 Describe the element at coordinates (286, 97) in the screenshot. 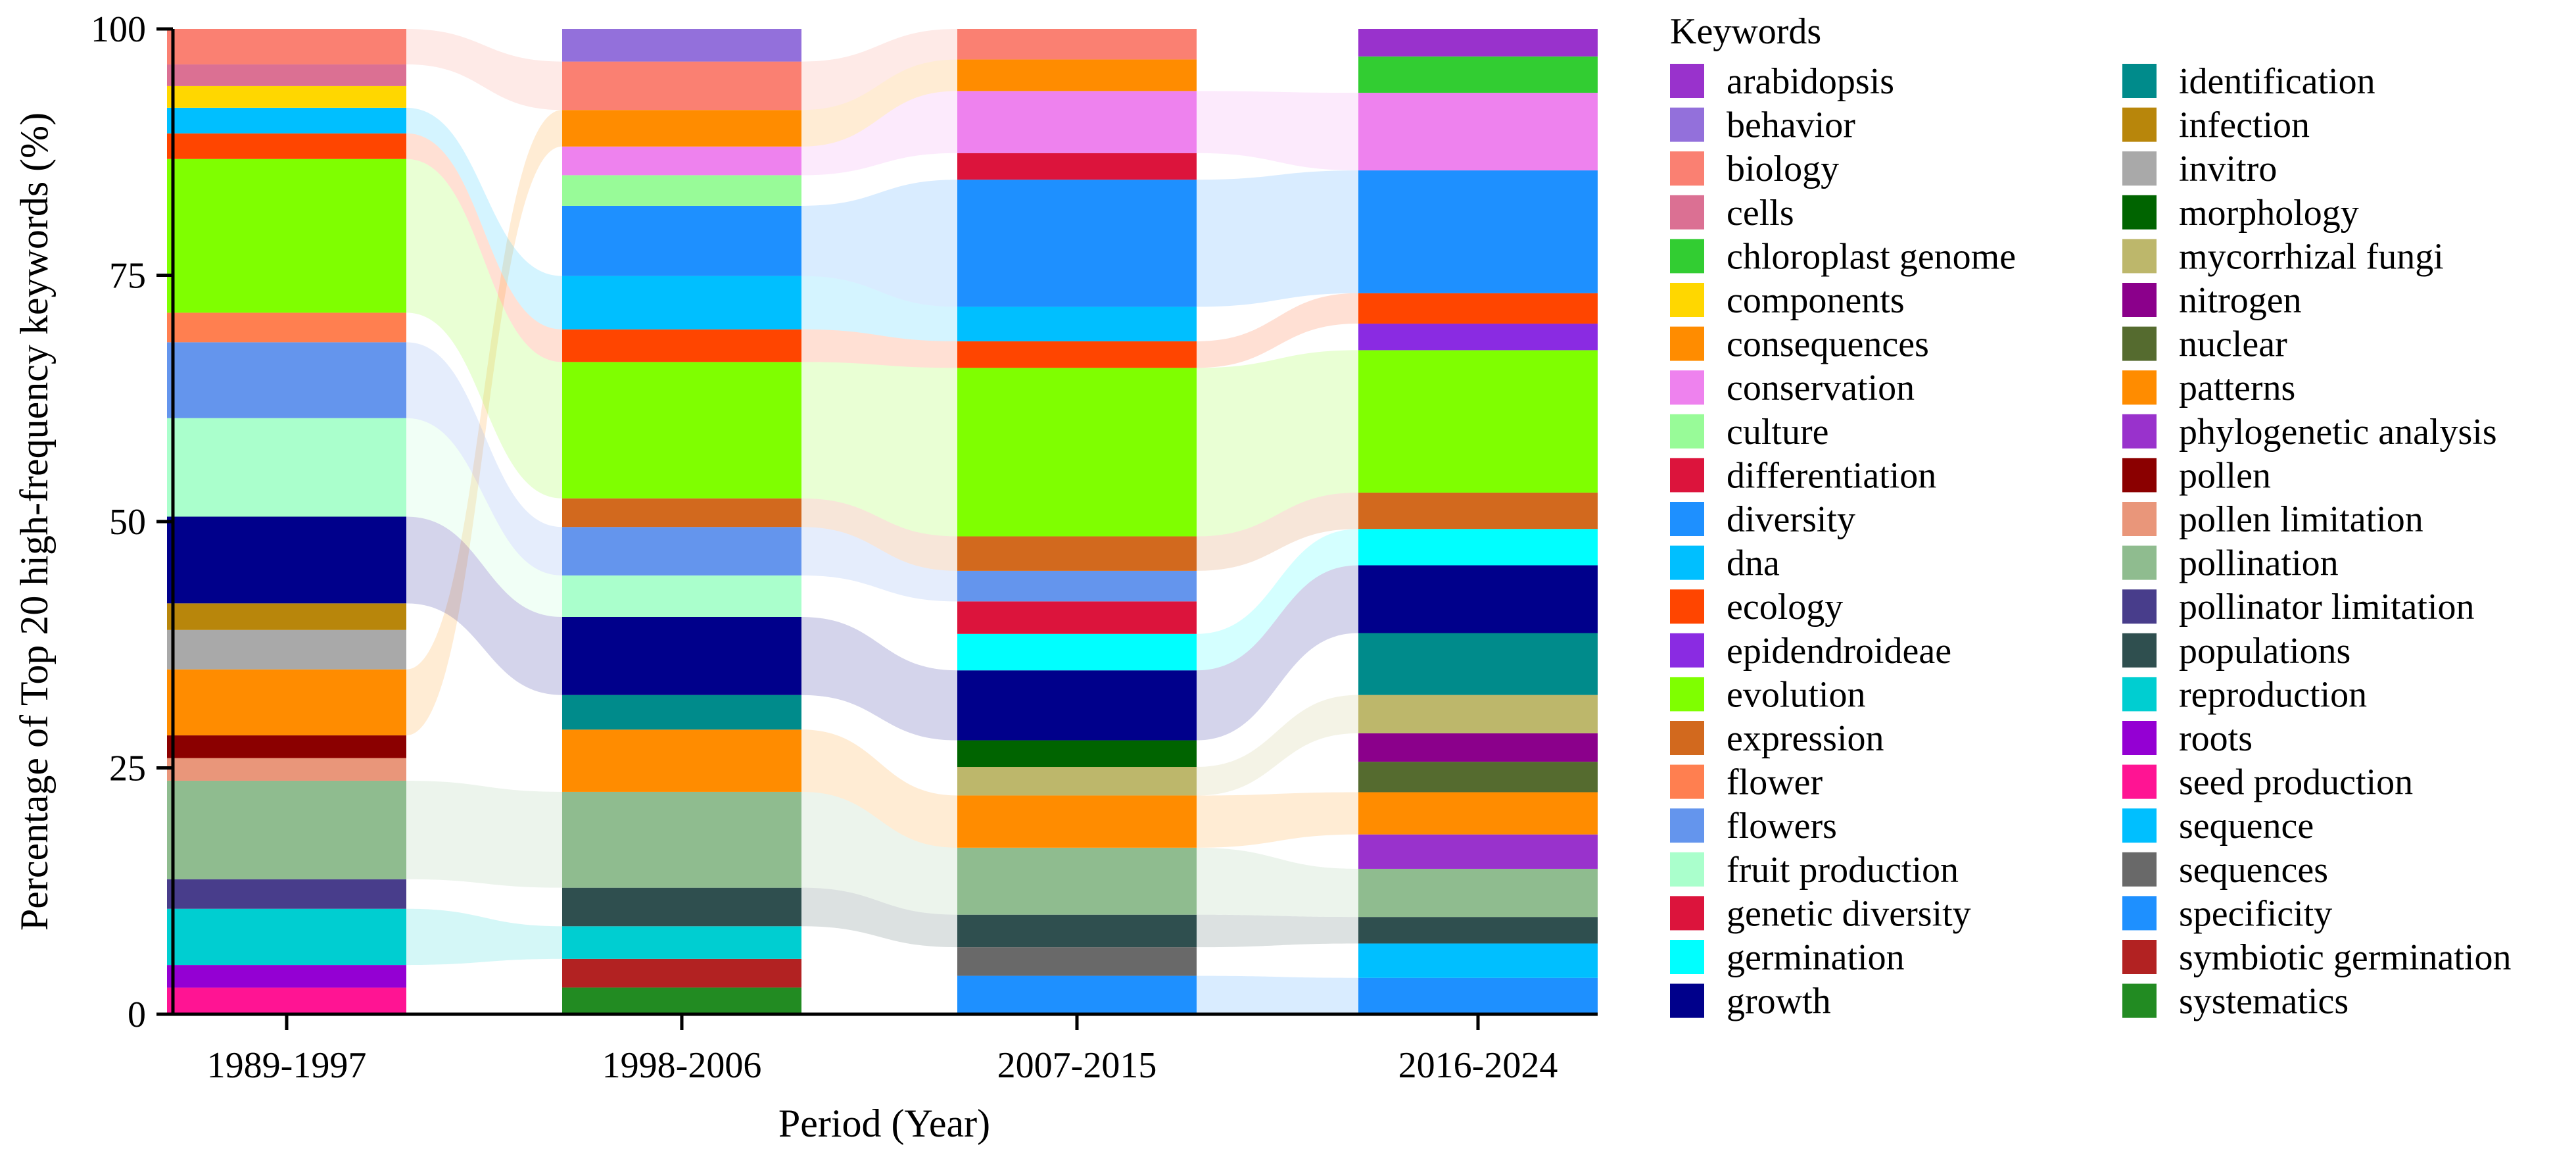

I see `bar-segment-components` at that location.